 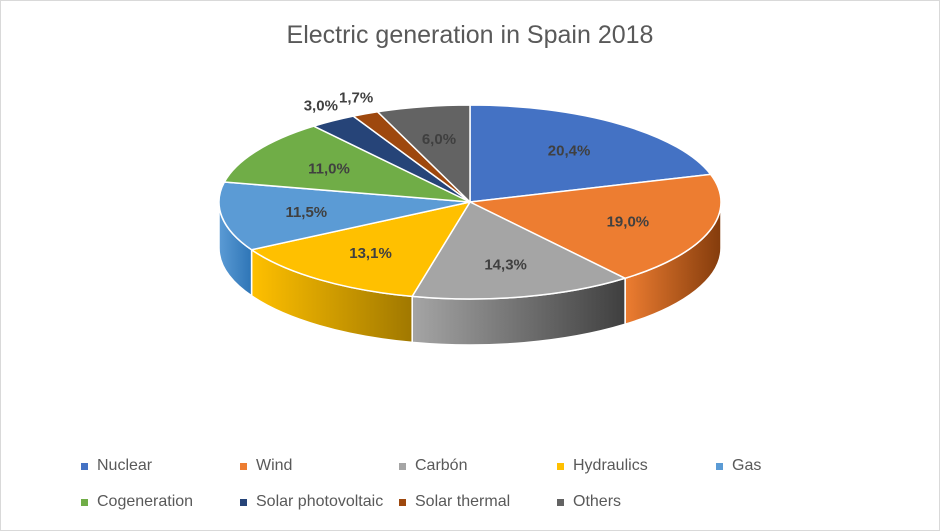 I want to click on data-label-wind: 19,0%, so click(x=628, y=221).